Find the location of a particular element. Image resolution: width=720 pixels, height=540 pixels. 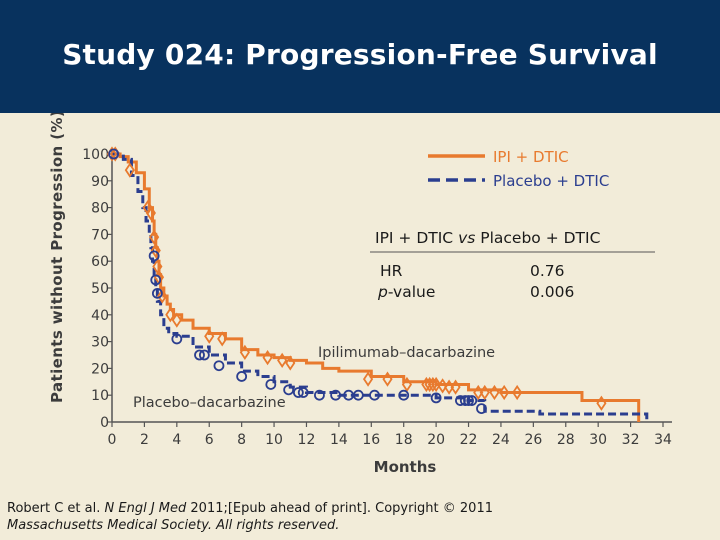

x-tick-label-8: 8 is located at coordinates (241, 440).